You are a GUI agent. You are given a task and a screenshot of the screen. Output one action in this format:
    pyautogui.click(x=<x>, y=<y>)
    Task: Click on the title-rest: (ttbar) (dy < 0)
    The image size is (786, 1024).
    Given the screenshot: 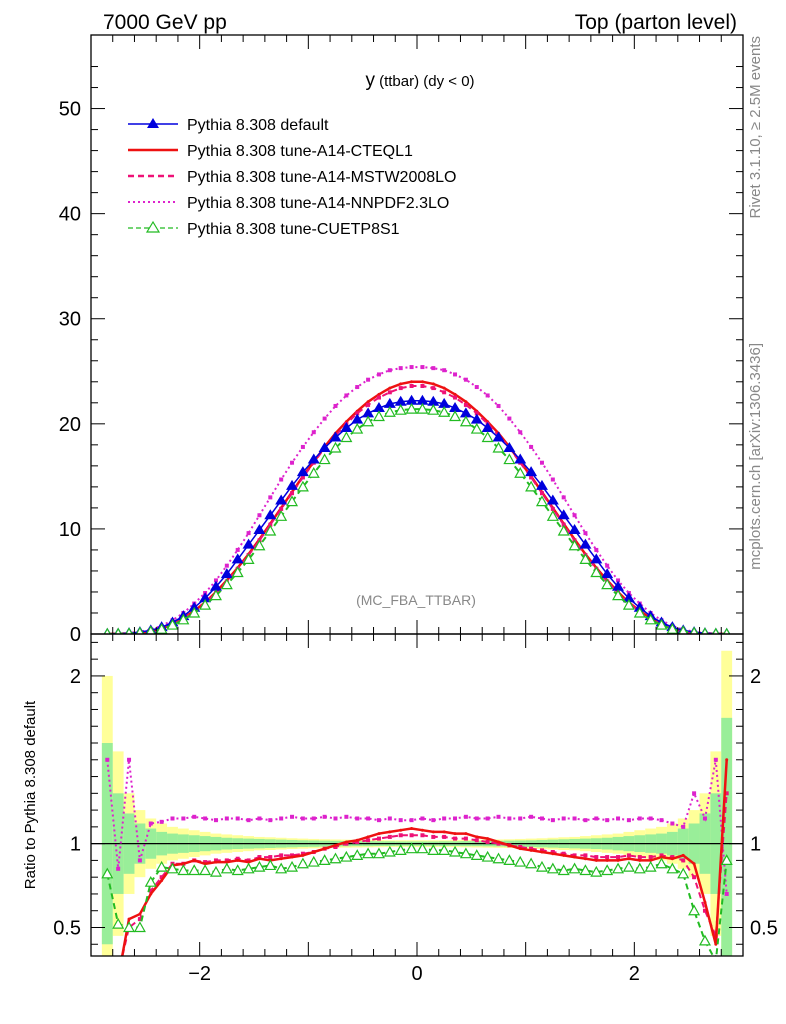 What is the action you would take?
    pyautogui.click(x=425, y=81)
    